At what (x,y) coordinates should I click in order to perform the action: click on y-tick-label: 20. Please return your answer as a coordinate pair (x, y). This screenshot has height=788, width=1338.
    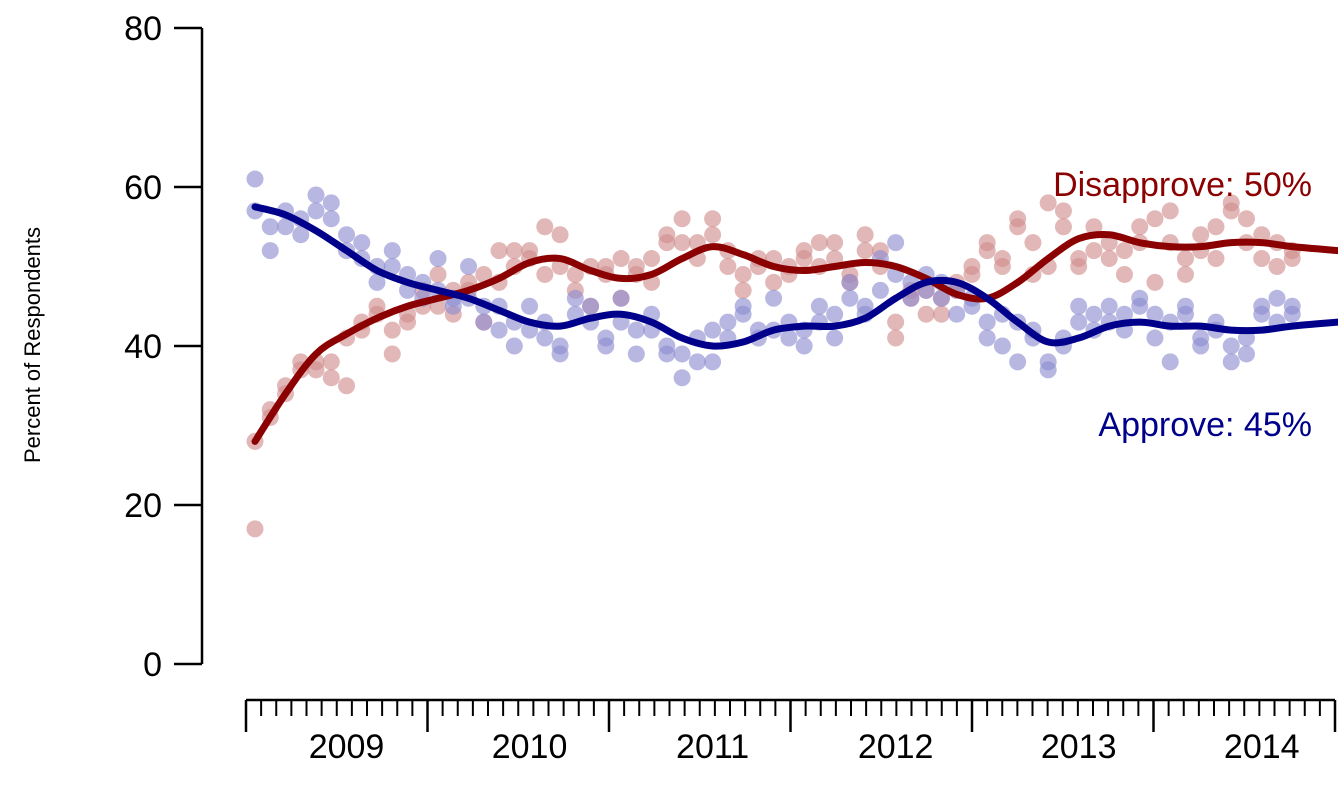
    Looking at the image, I should click on (143, 506).